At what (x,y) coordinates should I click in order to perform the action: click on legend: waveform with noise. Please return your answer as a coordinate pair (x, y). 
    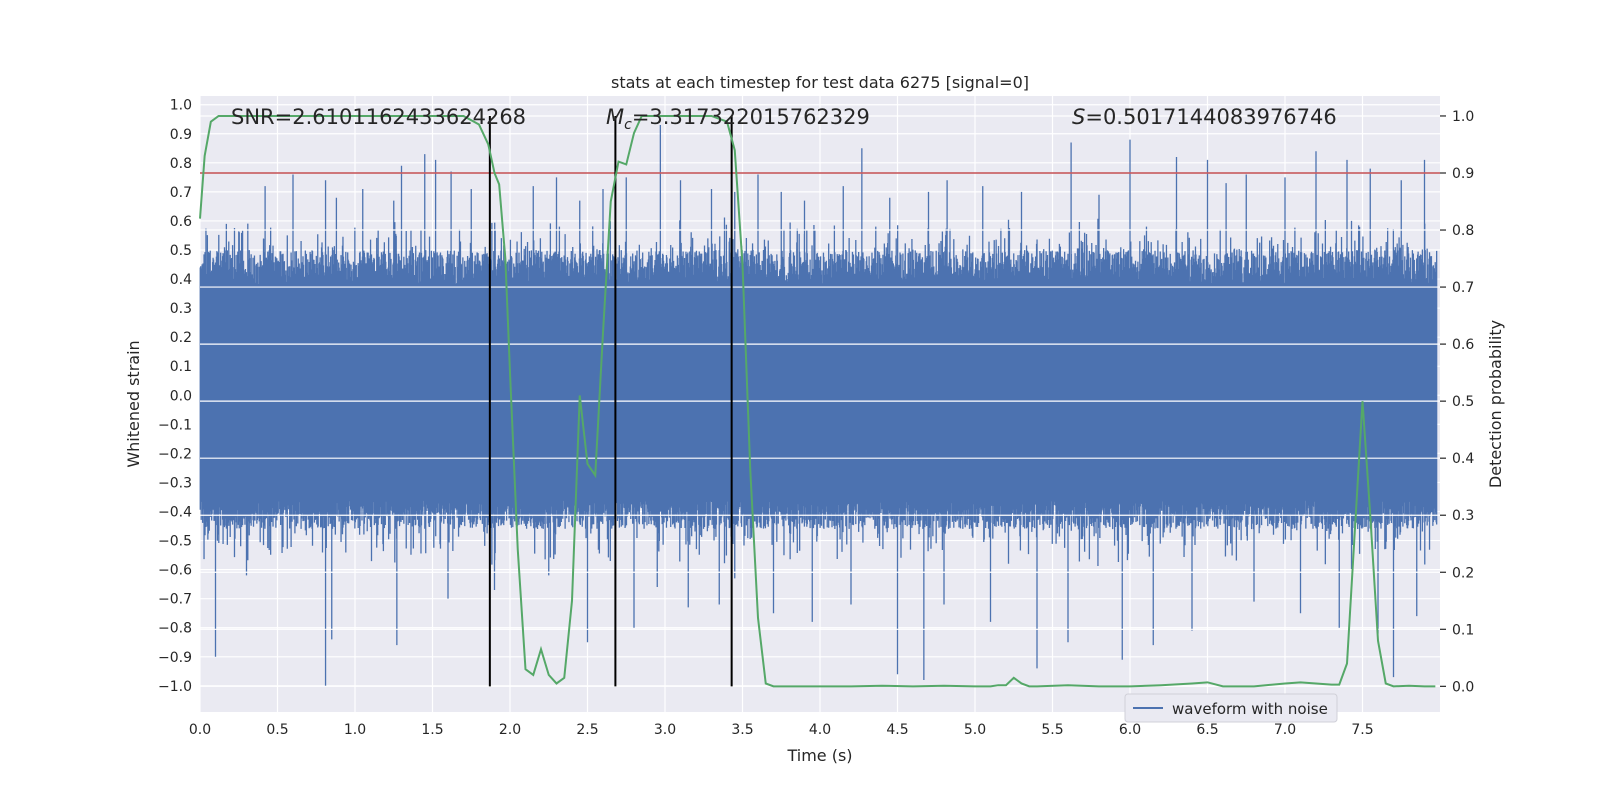
    Looking at the image, I should click on (1231, 708).